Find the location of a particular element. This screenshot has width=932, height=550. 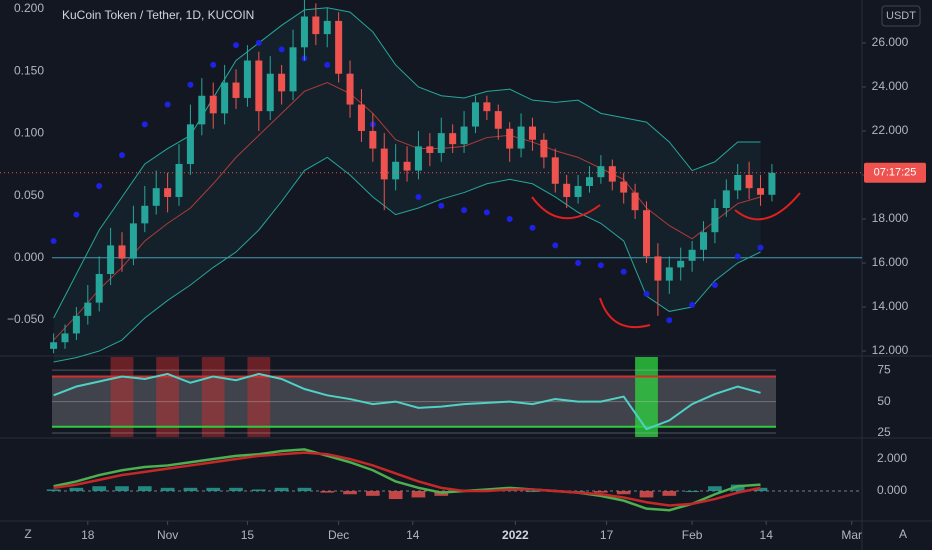

chart-title: KuCoin Token / Tether, 1D, KUCOIN is located at coordinates (158, 15).